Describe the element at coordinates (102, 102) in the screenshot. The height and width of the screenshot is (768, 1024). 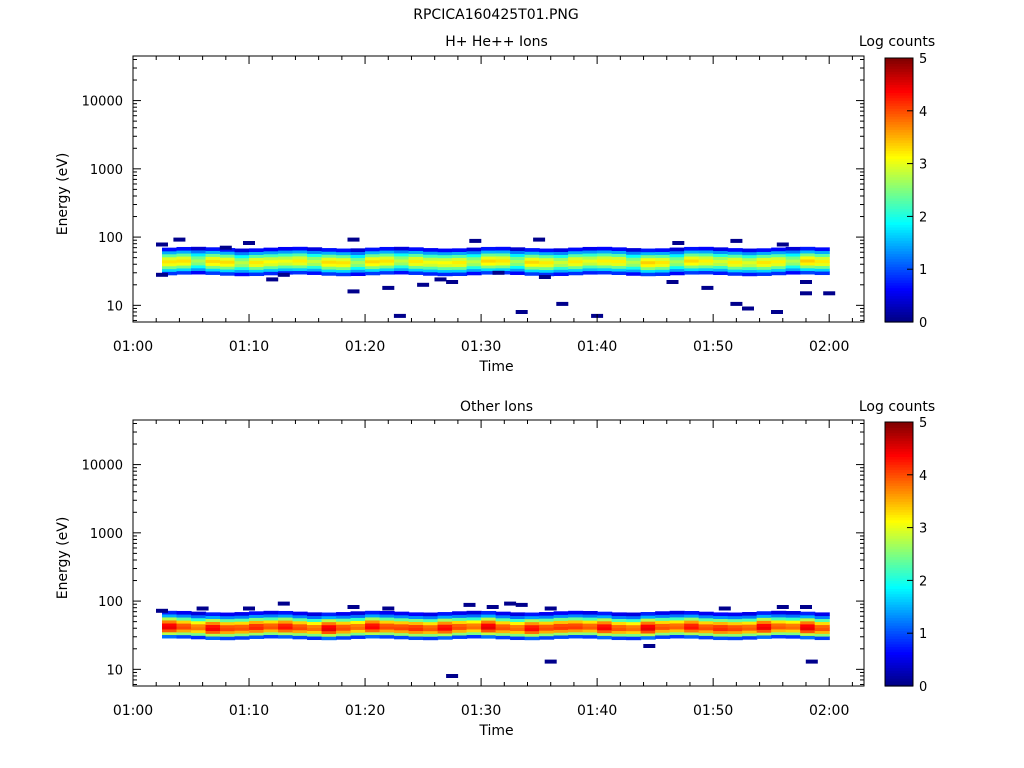
I see `y-tick-label: 10000` at that location.